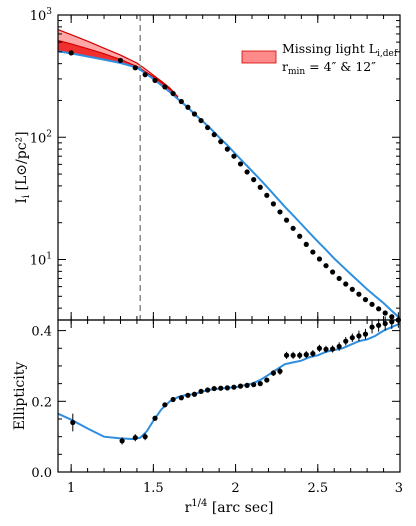 The image size is (416, 526). I want to click on intensity-tick-label: 10³, so click(41, 15).